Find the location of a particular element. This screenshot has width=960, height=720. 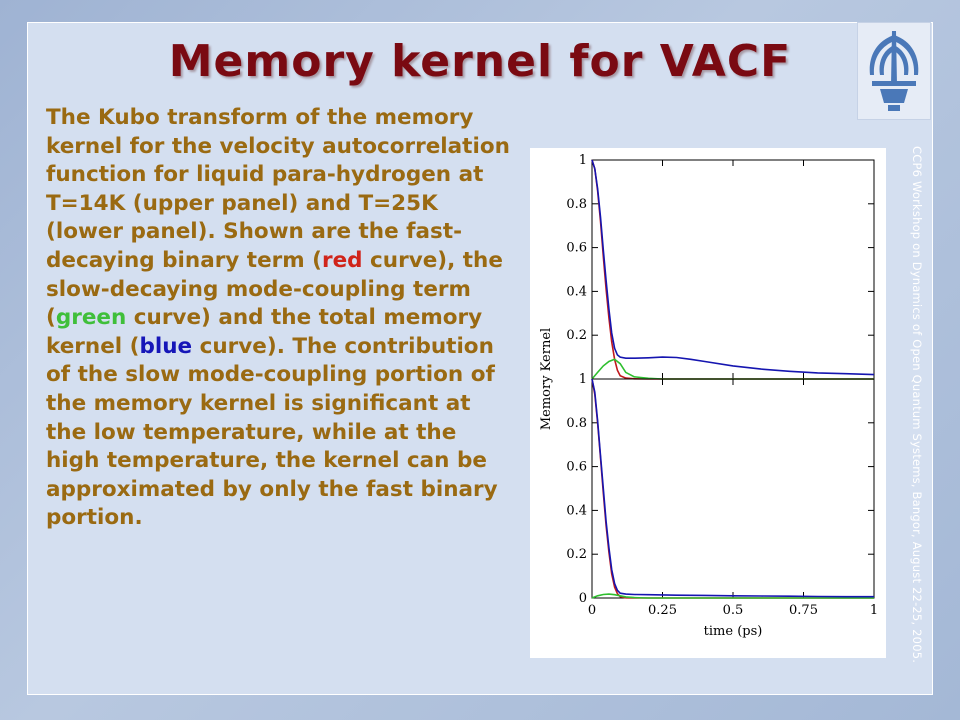

y-tick-label: 0 is located at coordinates (583, 598).